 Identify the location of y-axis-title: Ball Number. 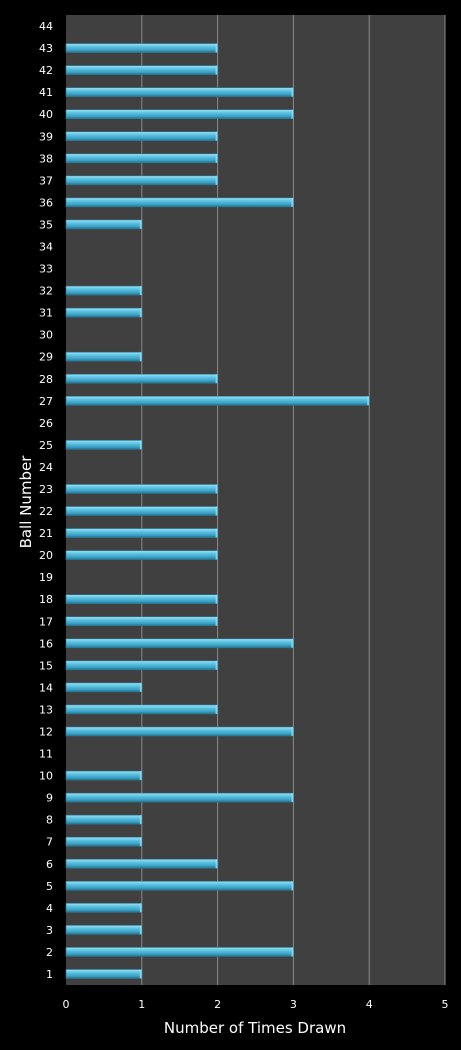
(26, 502).